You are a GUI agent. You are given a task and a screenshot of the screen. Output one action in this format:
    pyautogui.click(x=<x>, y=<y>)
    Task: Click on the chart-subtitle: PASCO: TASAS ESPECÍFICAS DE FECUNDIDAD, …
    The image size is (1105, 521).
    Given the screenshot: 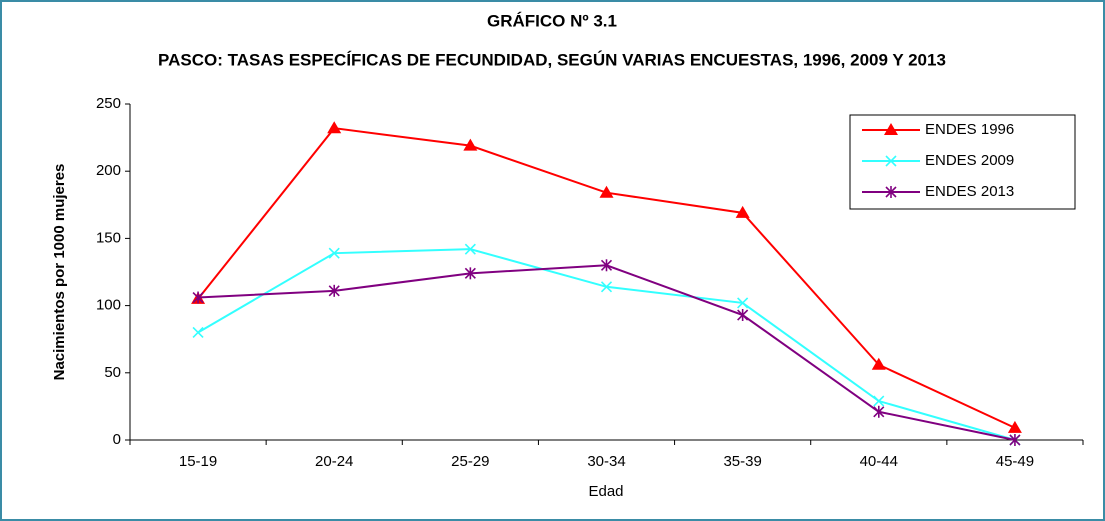 What is the action you would take?
    pyautogui.click(x=552, y=59)
    